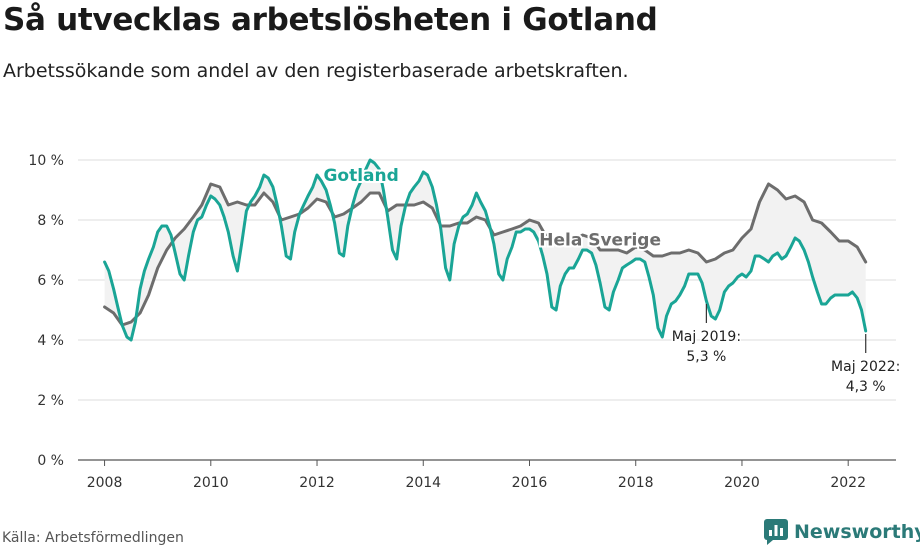 This screenshot has width=920, height=552. What do you see at coordinates (46, 161) in the screenshot?
I see `y-tick-label: 10 %` at bounding box center [46, 161].